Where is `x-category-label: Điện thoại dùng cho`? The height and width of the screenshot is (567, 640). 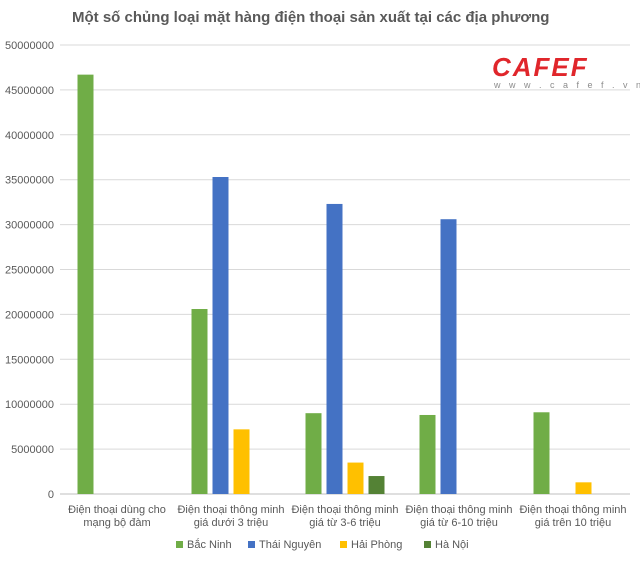 x-category-label: Điện thoại dùng cho is located at coordinates (117, 510).